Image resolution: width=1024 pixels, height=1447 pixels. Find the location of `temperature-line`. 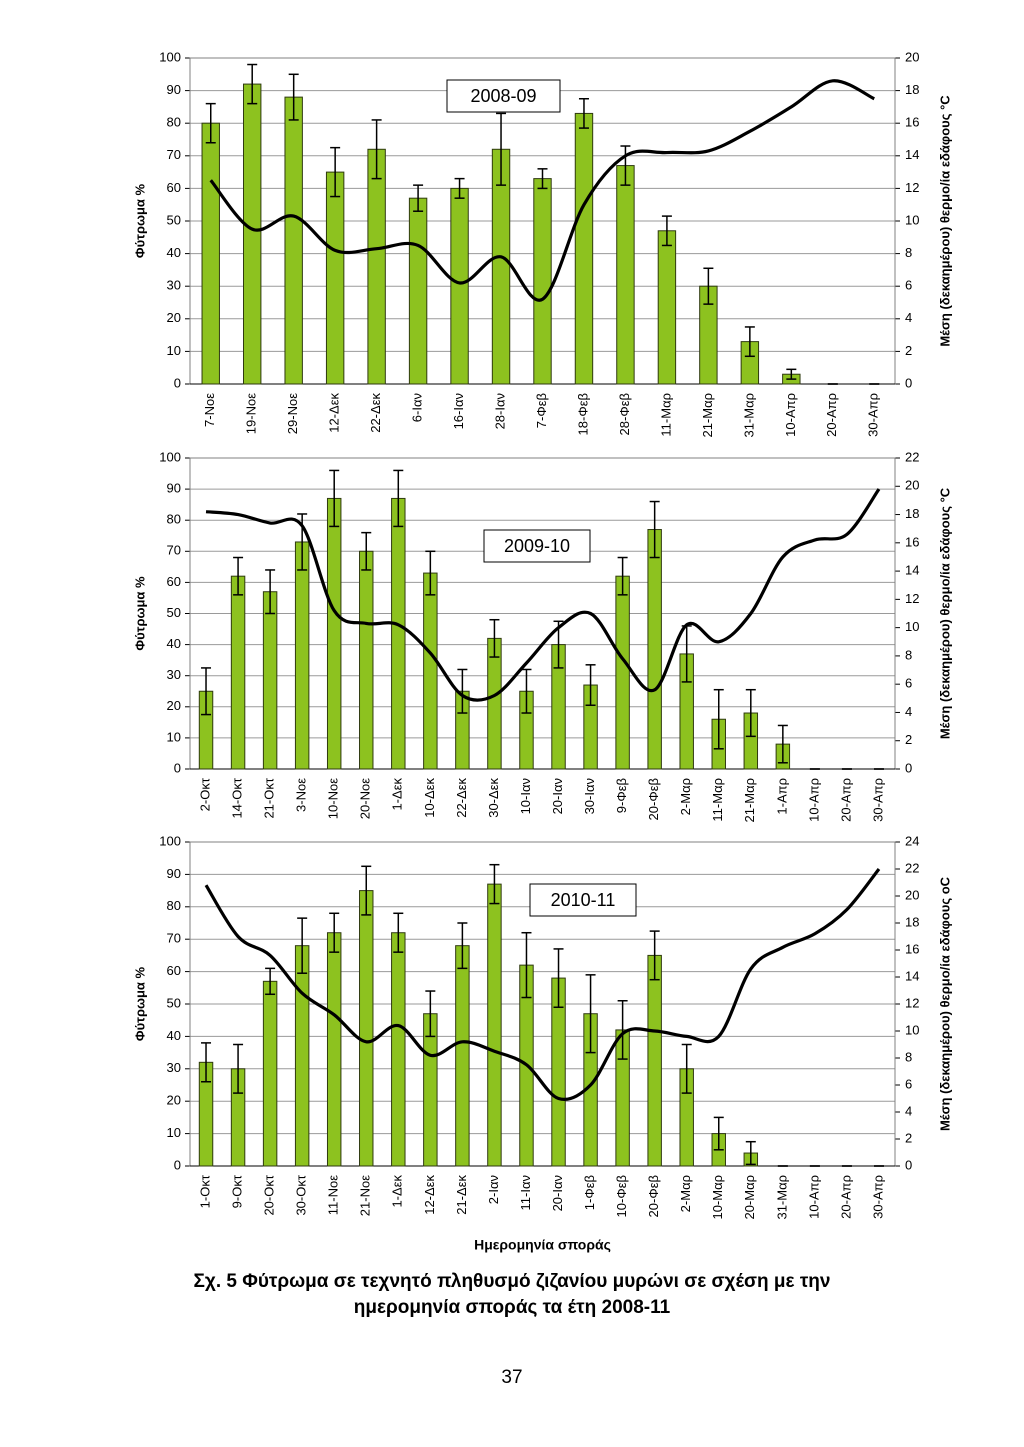

temperature-line is located at coordinates (542, 984).